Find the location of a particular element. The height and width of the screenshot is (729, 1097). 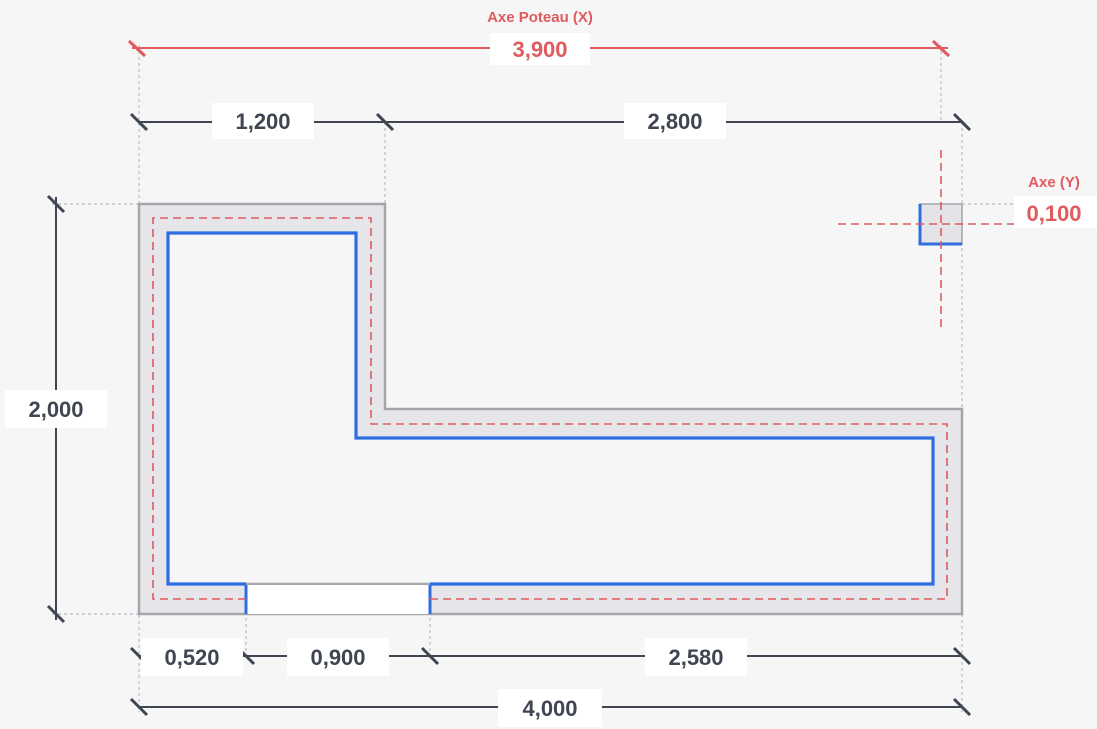

dim-2000-bg is located at coordinates (56, 409).